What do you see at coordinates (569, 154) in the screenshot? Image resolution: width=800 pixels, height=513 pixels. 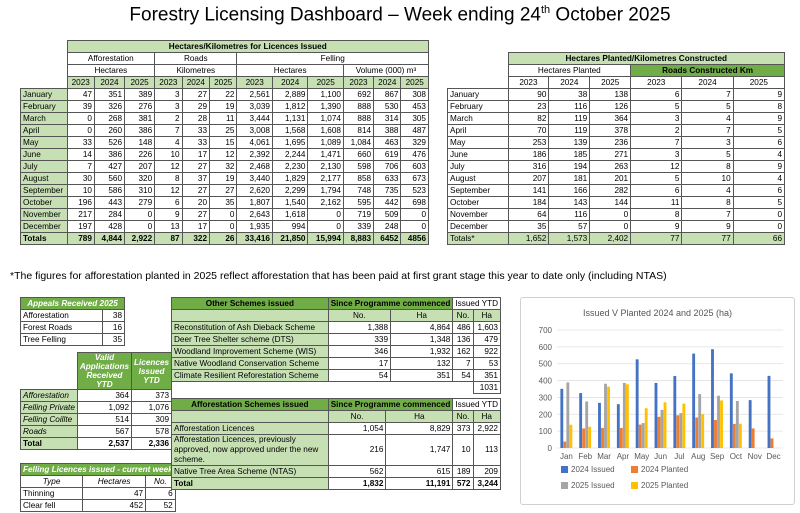 I see `table-cell: 185` at bounding box center [569, 154].